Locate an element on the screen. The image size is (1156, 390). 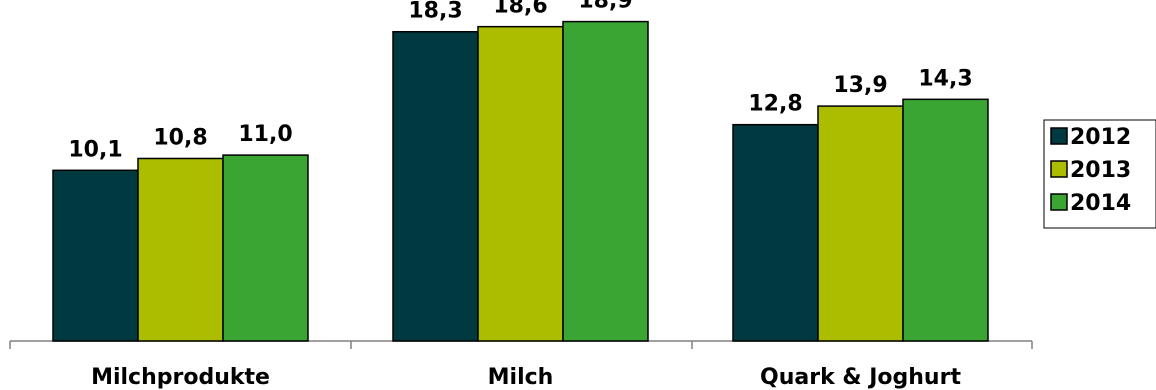
category-label-quark-joghurt: Quark & Joghurt is located at coordinates (860, 377).